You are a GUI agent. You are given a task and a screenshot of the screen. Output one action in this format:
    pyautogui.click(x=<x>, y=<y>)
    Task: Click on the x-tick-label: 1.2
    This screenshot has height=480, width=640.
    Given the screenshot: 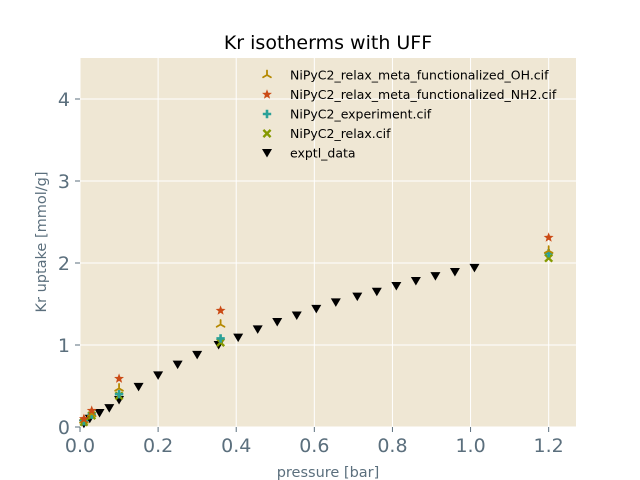 What is the action you would take?
    pyautogui.click(x=549, y=446)
    